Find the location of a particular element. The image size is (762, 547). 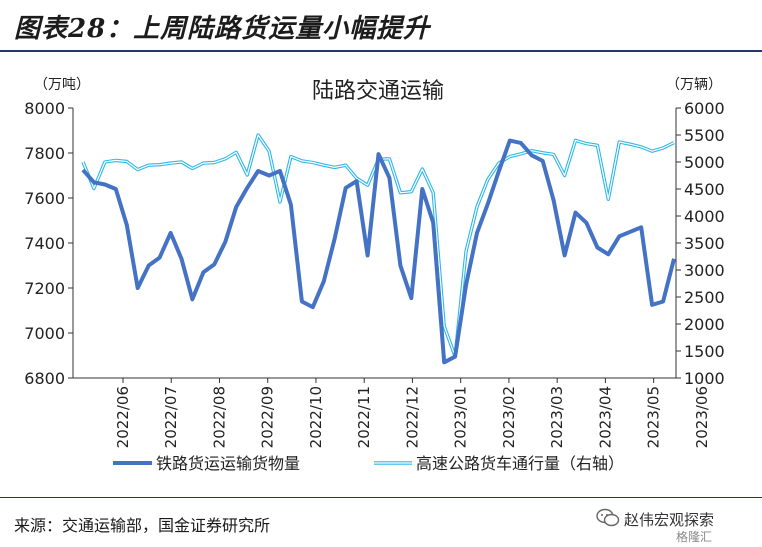

right-tick-label: 1000 is located at coordinates (704, 378).